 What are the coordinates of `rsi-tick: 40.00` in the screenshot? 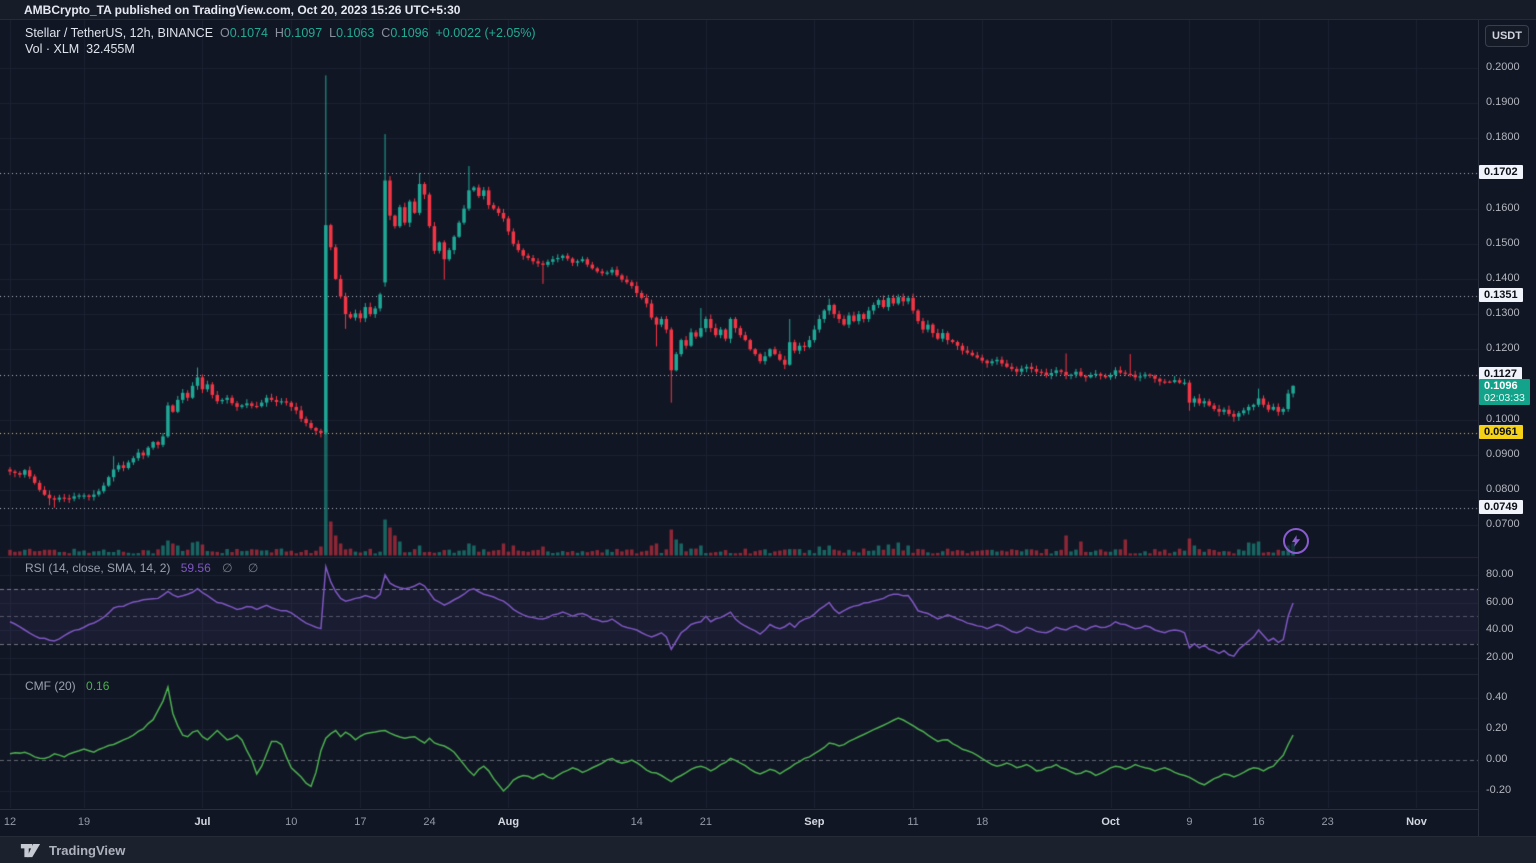 It's located at (1500, 629).